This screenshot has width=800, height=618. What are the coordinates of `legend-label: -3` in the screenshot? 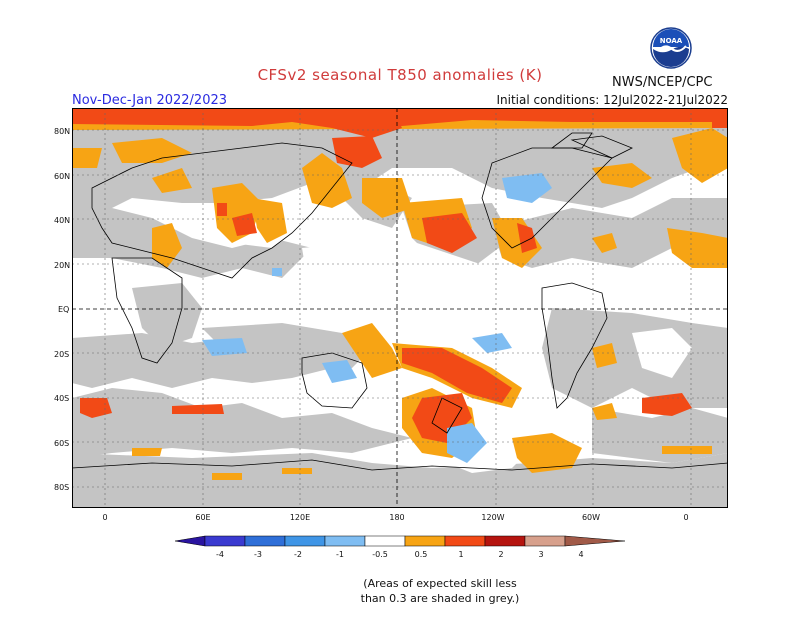 It's located at (258, 554).